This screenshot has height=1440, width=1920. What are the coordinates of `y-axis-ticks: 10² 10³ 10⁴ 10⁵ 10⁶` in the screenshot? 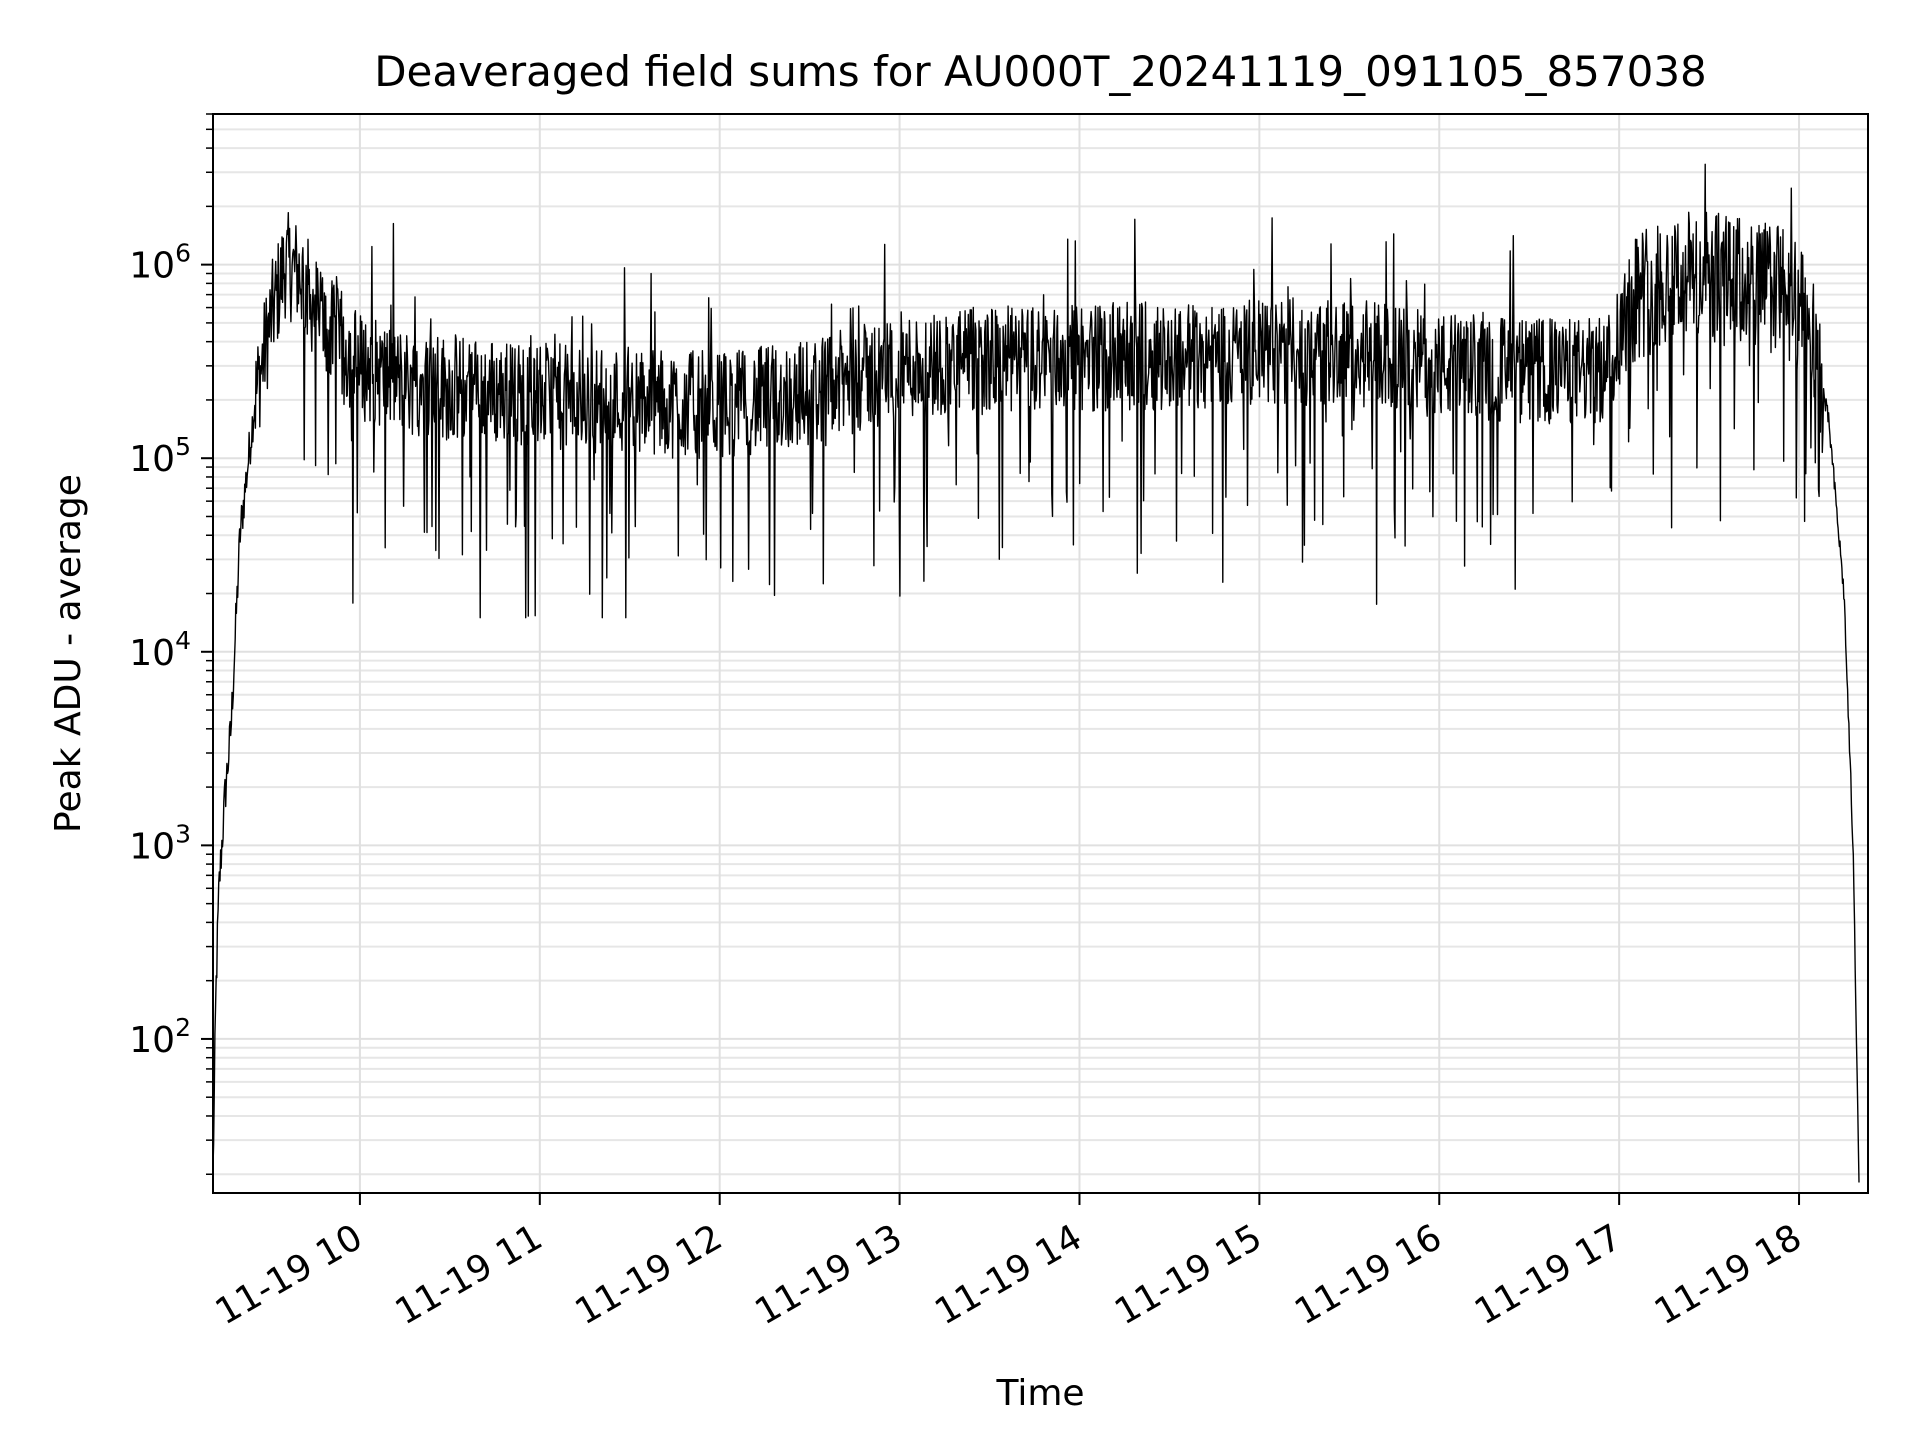 It's located at (171, 644).